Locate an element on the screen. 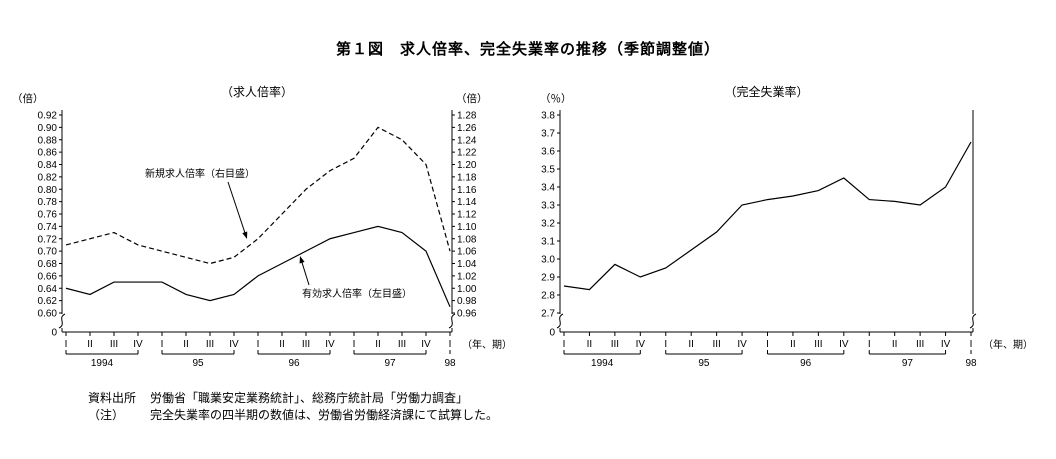 The image size is (1056, 459). y-tick-label: 1.08 is located at coordinates (467, 239).